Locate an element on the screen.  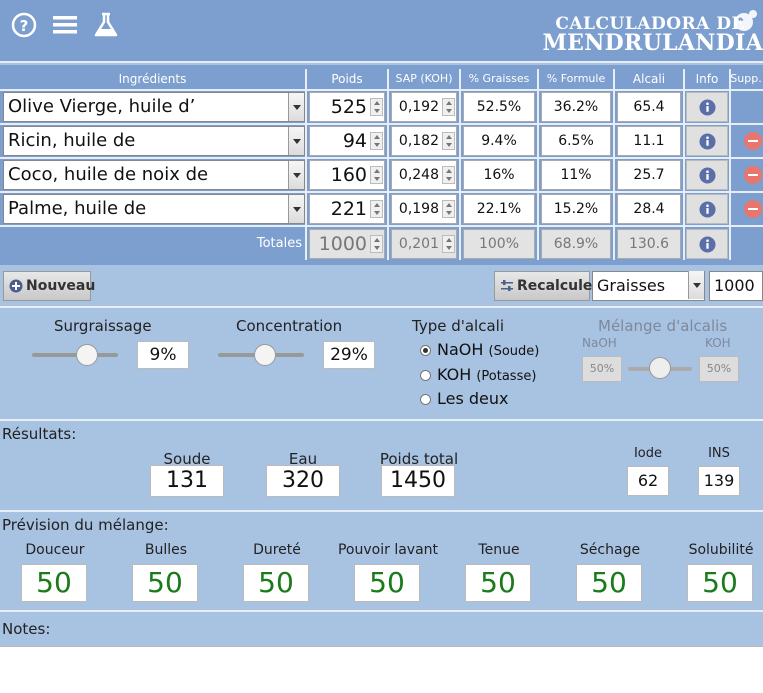
sap-input: 0,182 is located at coordinates (424, 141).